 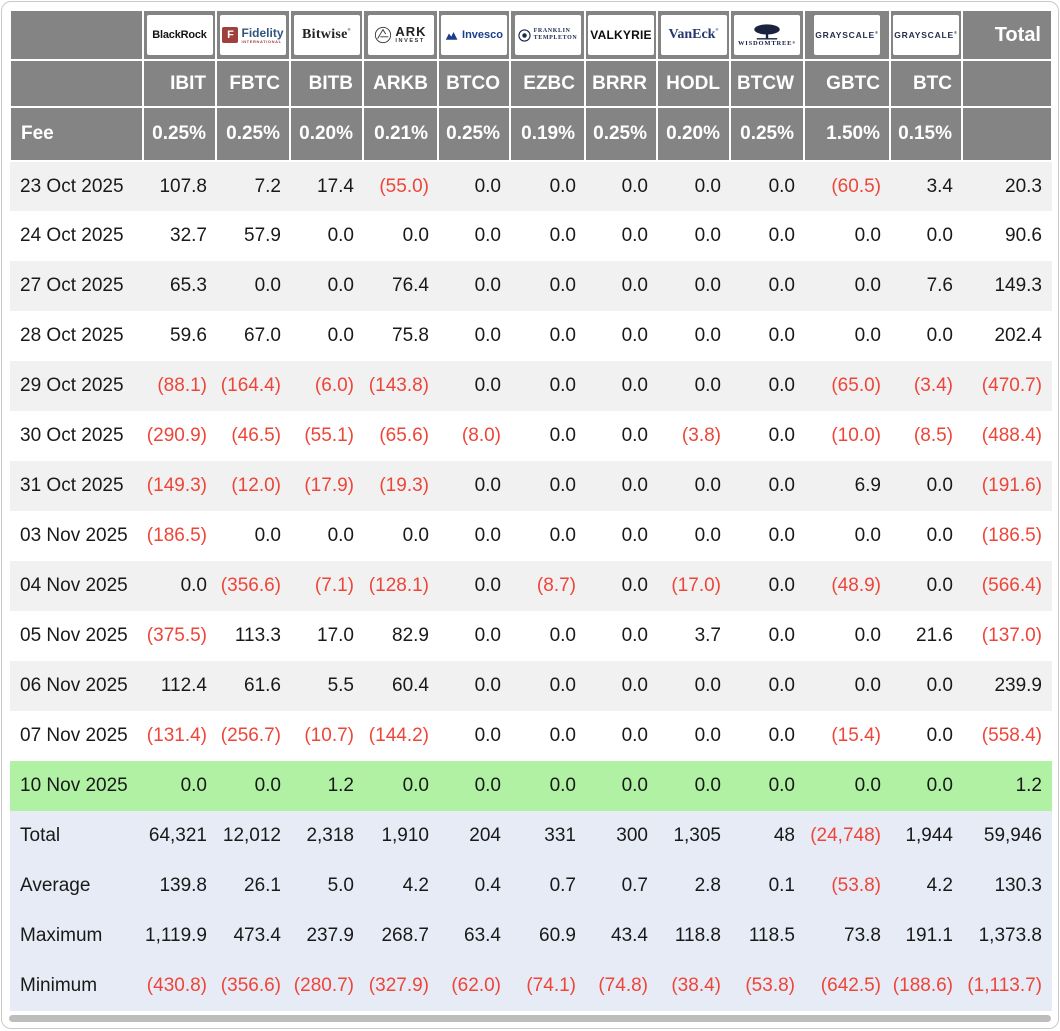 I want to click on value-cell: (149.3), so click(x=179, y=486).